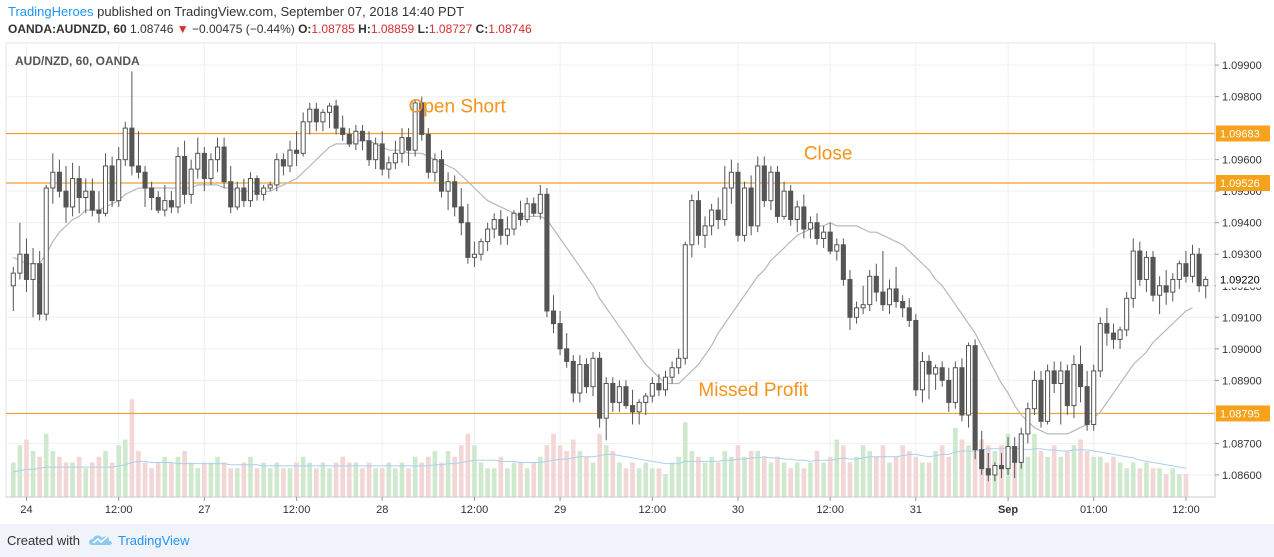 The width and height of the screenshot is (1274, 557). Describe the element at coordinates (67, 29) in the screenshot. I see `symbol-label: OANDA:AUDNZD, 60` at that location.